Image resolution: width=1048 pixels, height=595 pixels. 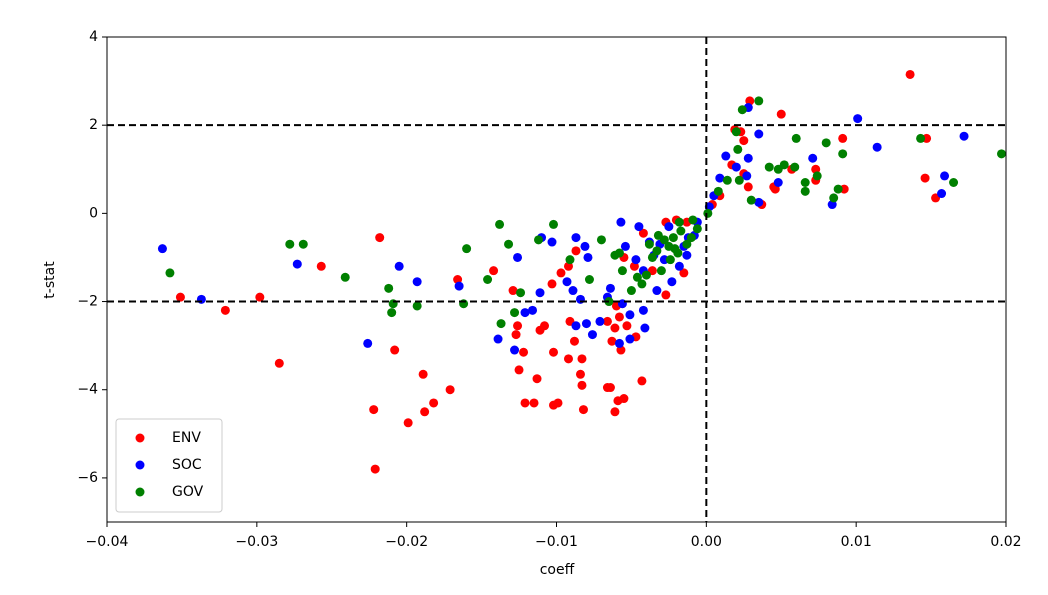 I want to click on legend-label: GOV, so click(x=188, y=492).